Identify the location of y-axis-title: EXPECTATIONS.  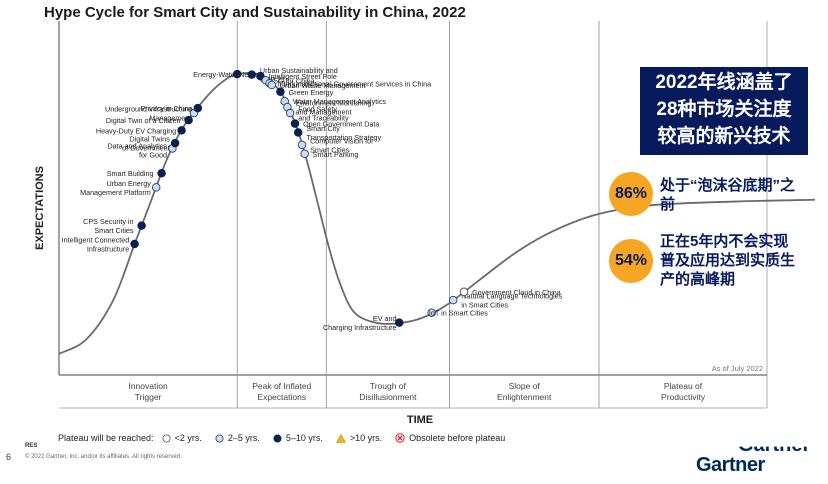
(40, 208).